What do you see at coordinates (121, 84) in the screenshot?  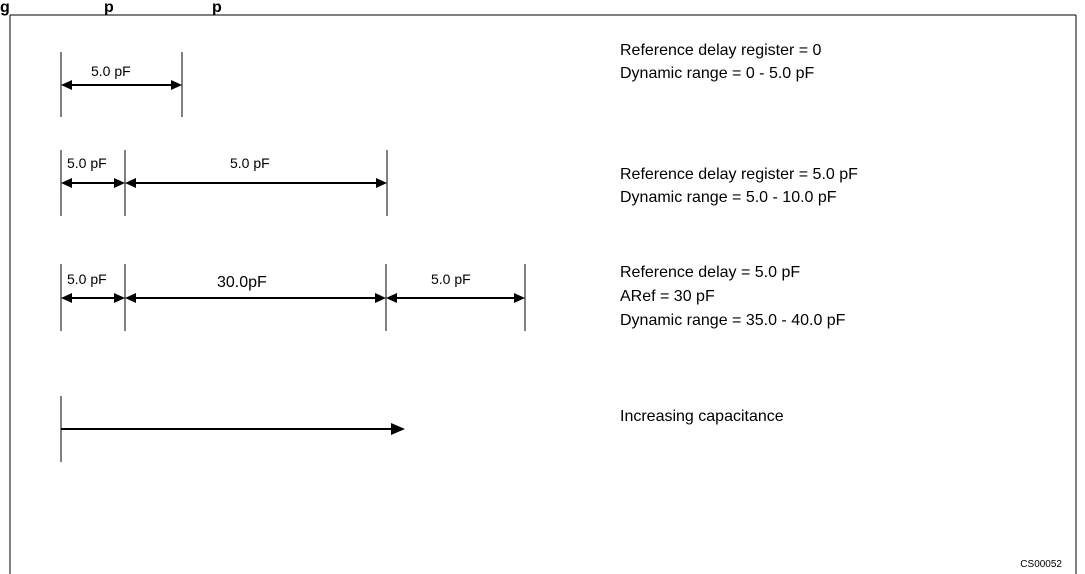 I see `row-1-diagram: 5.0 pF` at bounding box center [121, 84].